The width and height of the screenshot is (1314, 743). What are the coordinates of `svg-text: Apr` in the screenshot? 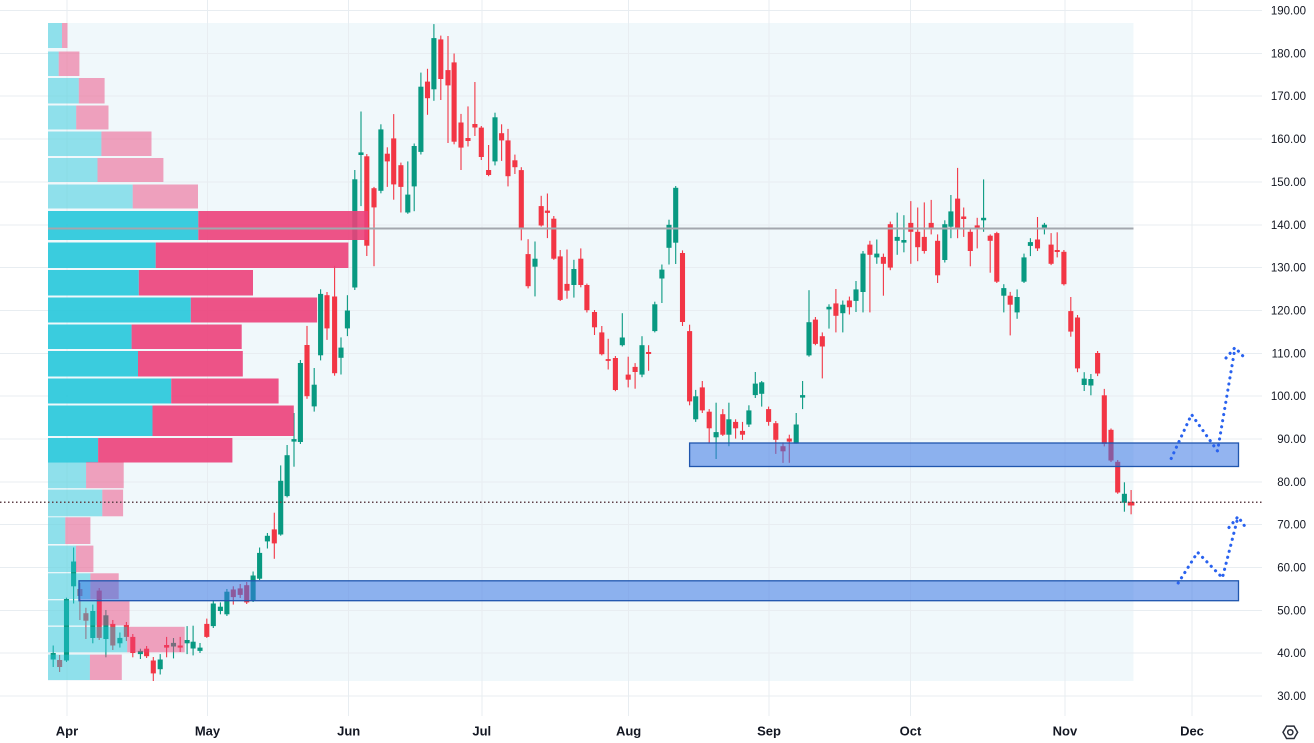 It's located at (67, 731).